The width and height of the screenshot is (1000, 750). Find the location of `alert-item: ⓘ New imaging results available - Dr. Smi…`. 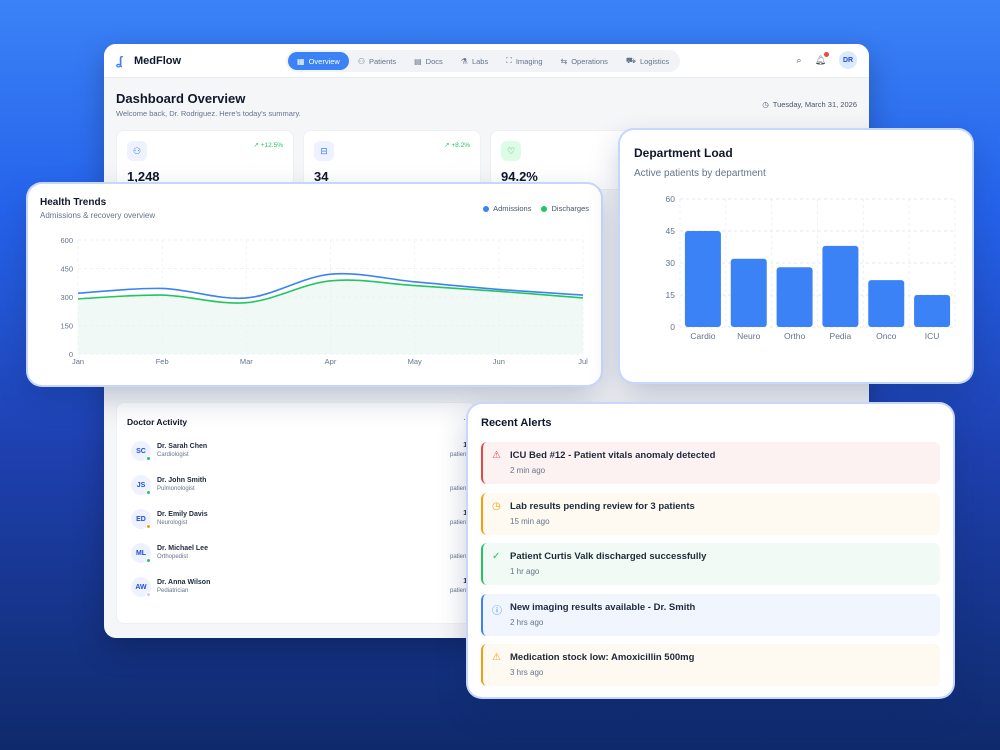

alert-item: ⓘ New imaging results available - Dr. Smi… is located at coordinates (710, 614).